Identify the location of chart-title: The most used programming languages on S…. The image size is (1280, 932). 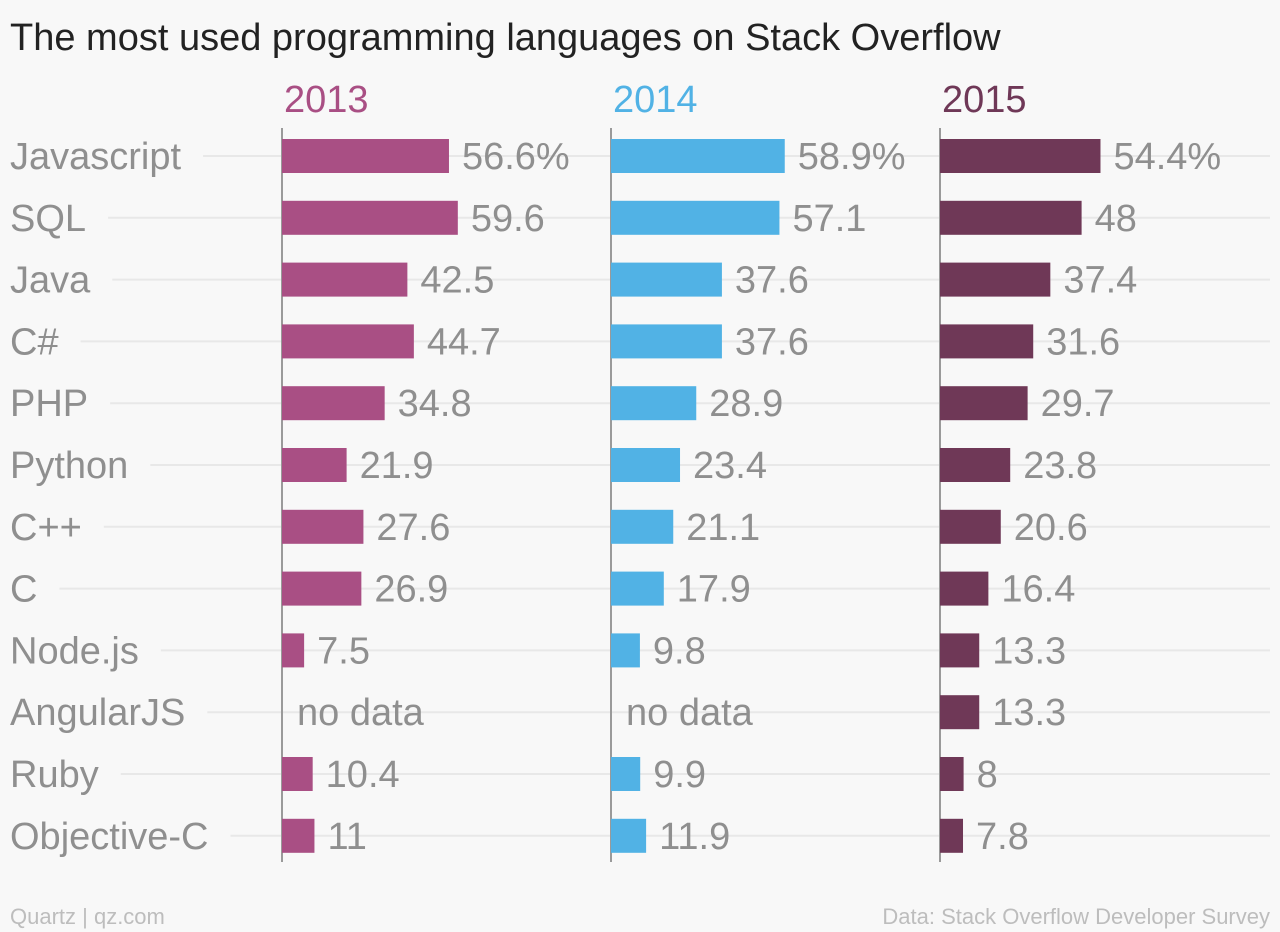
(505, 38).